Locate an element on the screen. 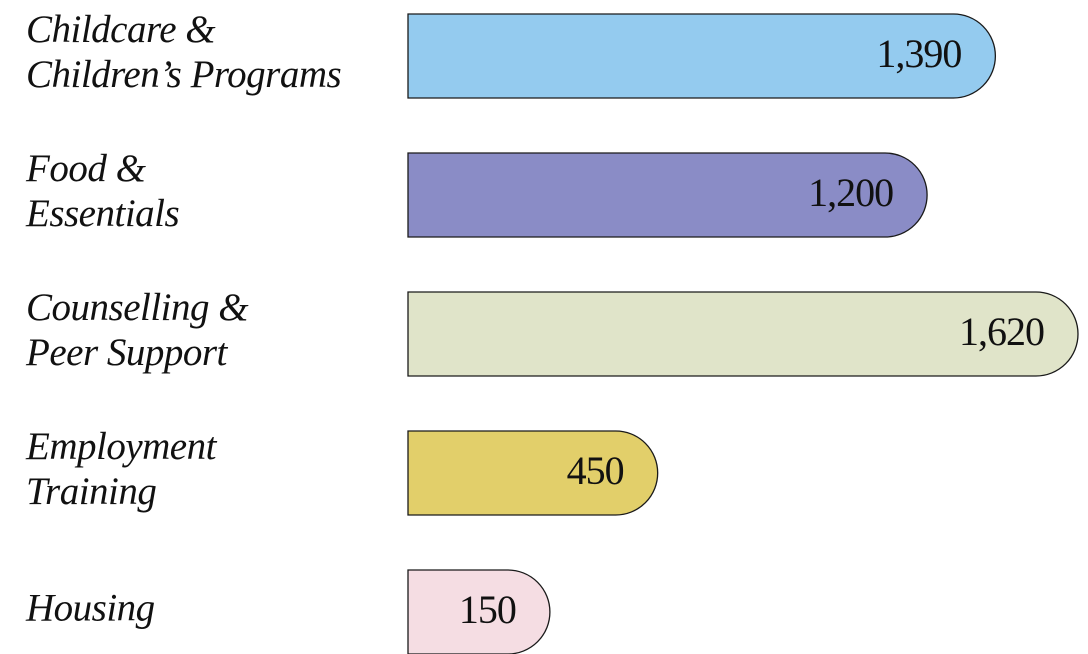  category-label: Childcare & Children’s Programs is located at coordinates (184, 52).